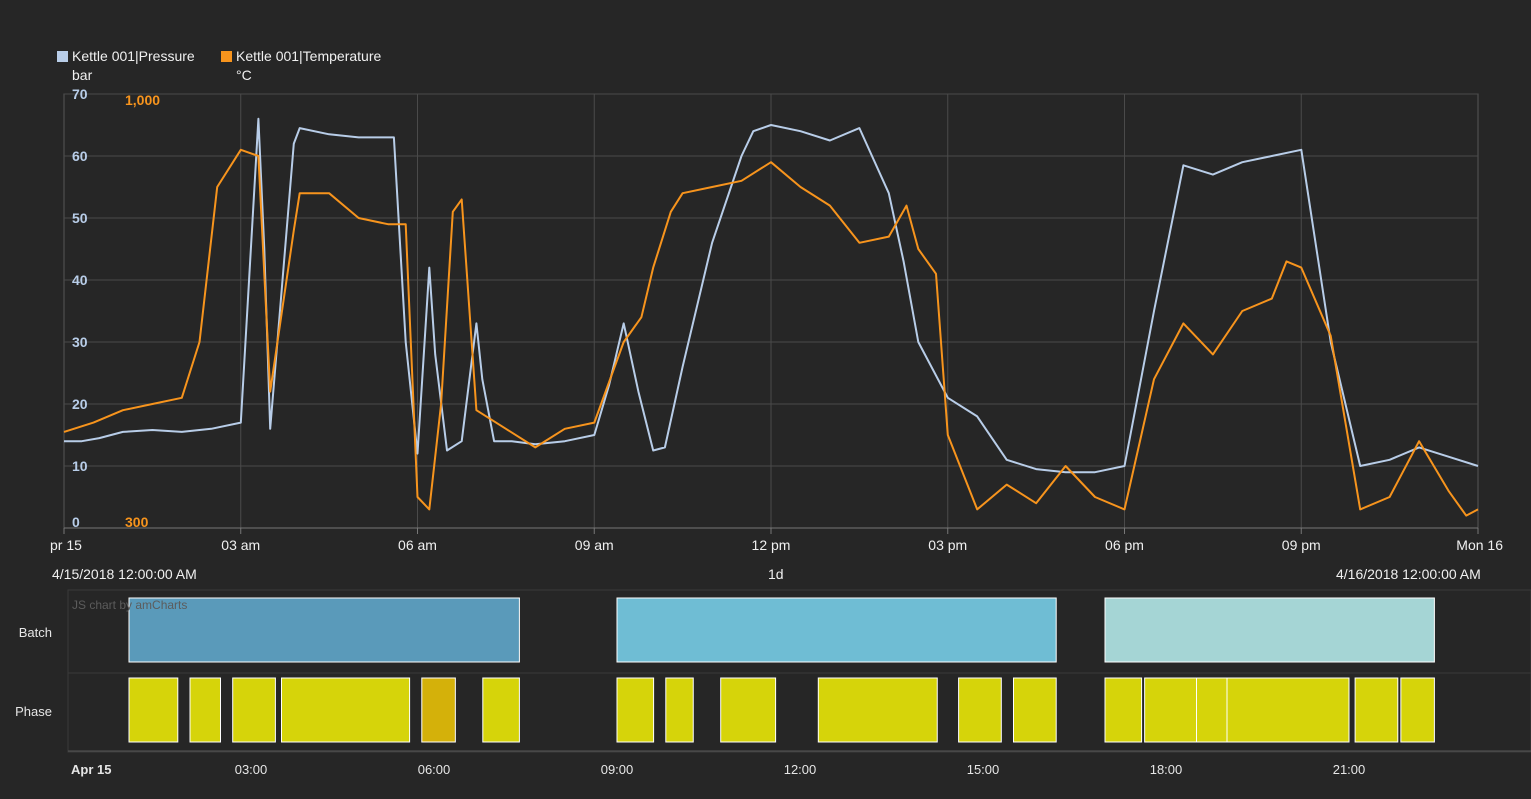 Image resolution: width=1531 pixels, height=799 pixels. What do you see at coordinates (771, 545) in the screenshot?
I see `x-axis-tick-label: 12 pm` at bounding box center [771, 545].